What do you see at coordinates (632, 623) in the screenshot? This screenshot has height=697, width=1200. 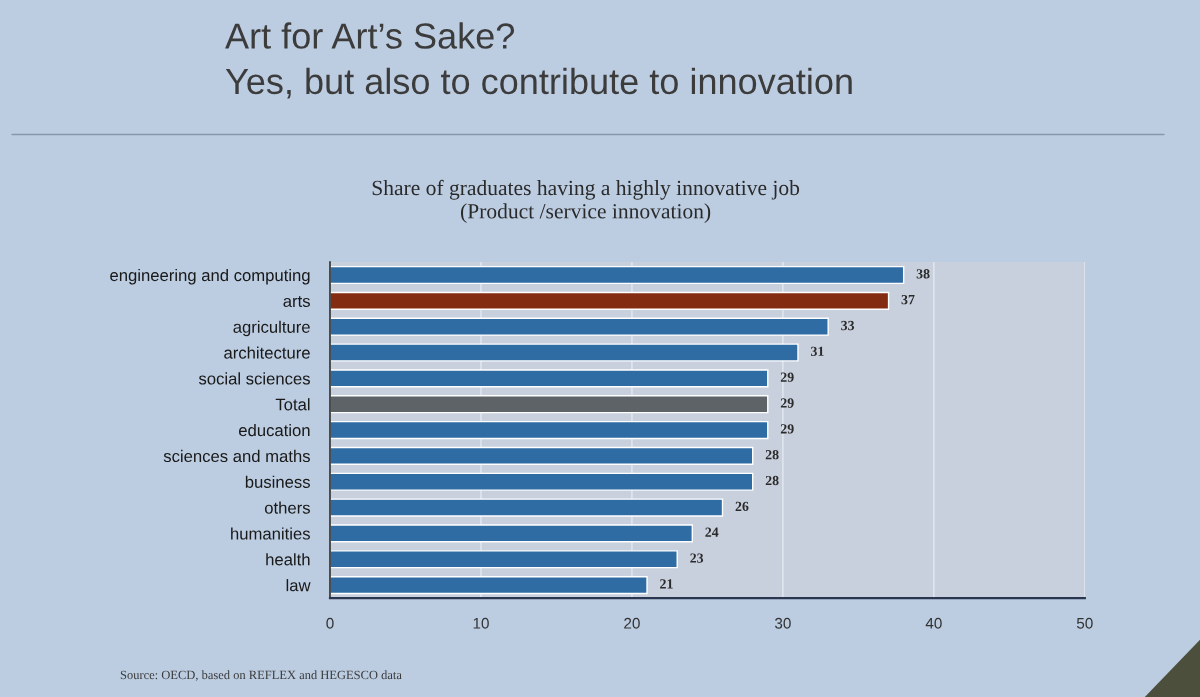 I see `x-tick-label: 20` at bounding box center [632, 623].